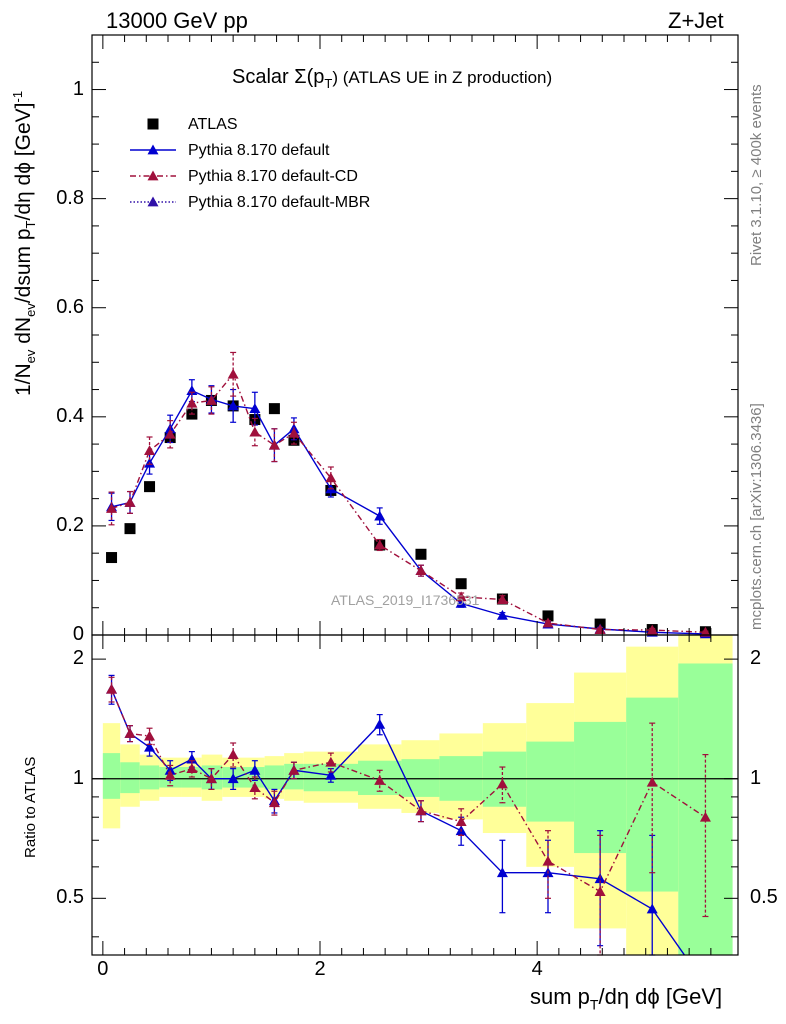  I want to click on energy-label: 13000 GeV pp, so click(177, 20).